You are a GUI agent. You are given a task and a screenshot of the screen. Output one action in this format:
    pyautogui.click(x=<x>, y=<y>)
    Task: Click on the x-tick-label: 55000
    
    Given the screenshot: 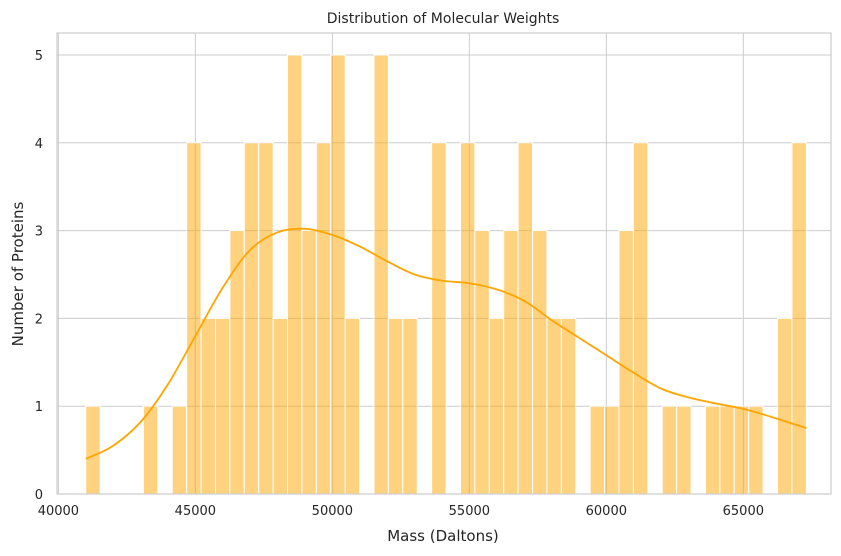 What is the action you would take?
    pyautogui.click(x=469, y=511)
    